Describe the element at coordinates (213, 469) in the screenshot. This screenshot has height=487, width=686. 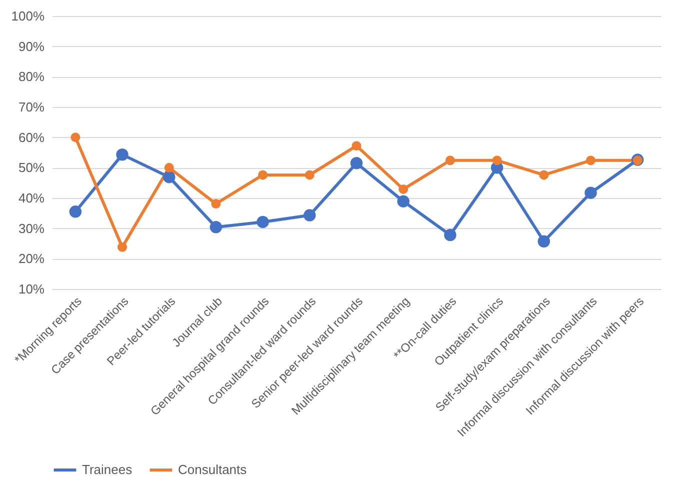
I see `legend-label: Consultants` at that location.